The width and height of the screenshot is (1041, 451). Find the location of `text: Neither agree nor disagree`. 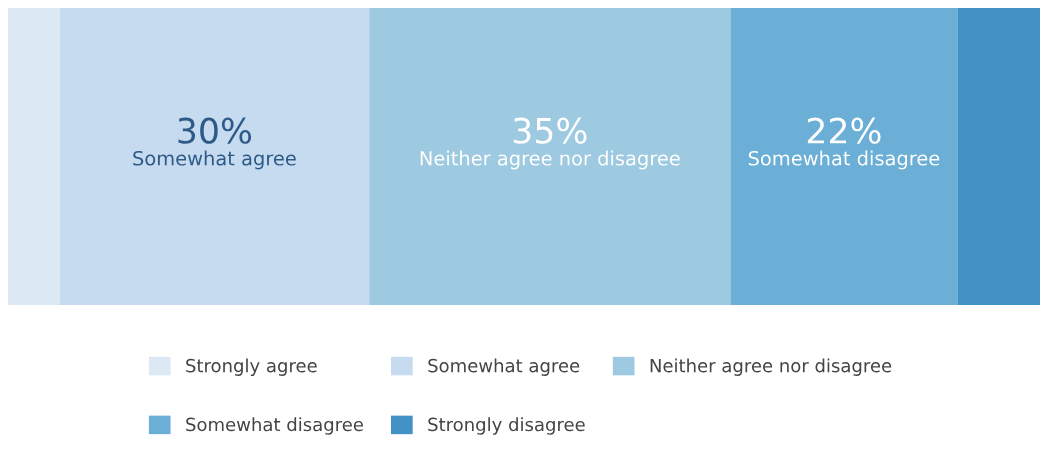

text: Neither agree nor disagree is located at coordinates (550, 160).